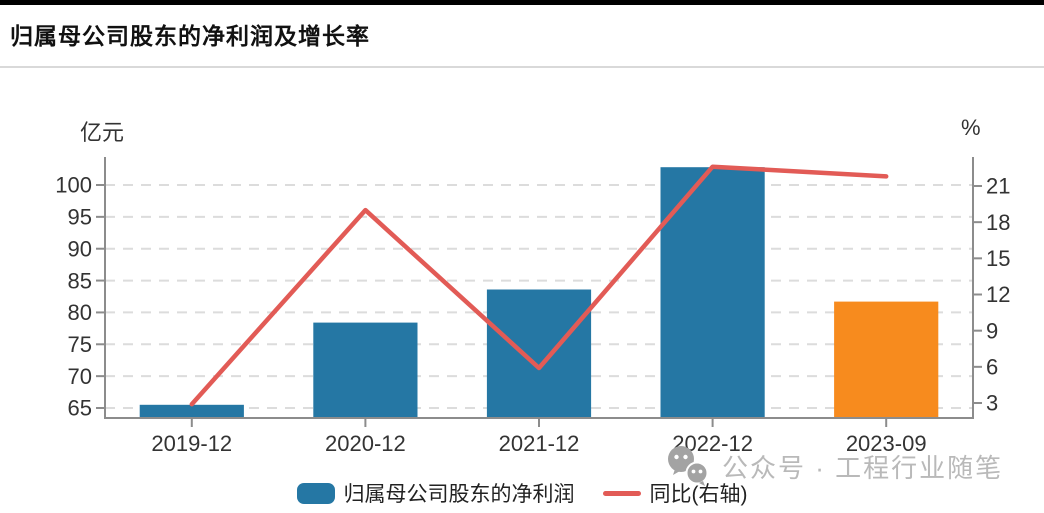 Image resolution: width=1044 pixels, height=513 pixels. Describe the element at coordinates (365, 443) in the screenshot. I see `x-axis-label: 2020-12` at that location.